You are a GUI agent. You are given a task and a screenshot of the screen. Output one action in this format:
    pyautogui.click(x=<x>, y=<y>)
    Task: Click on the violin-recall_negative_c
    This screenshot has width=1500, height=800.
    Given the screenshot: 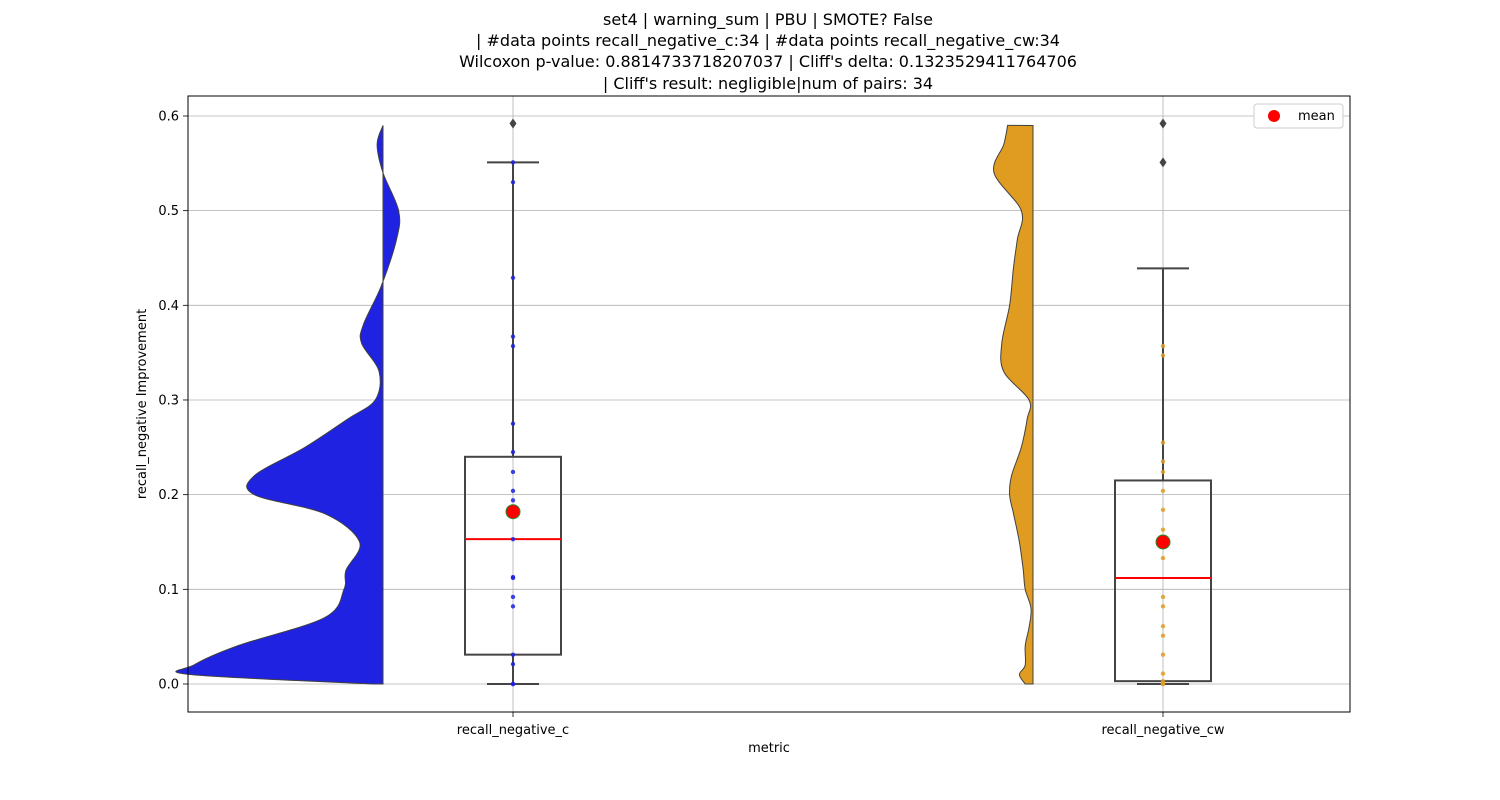 What is the action you would take?
    pyautogui.click(x=288, y=405)
    